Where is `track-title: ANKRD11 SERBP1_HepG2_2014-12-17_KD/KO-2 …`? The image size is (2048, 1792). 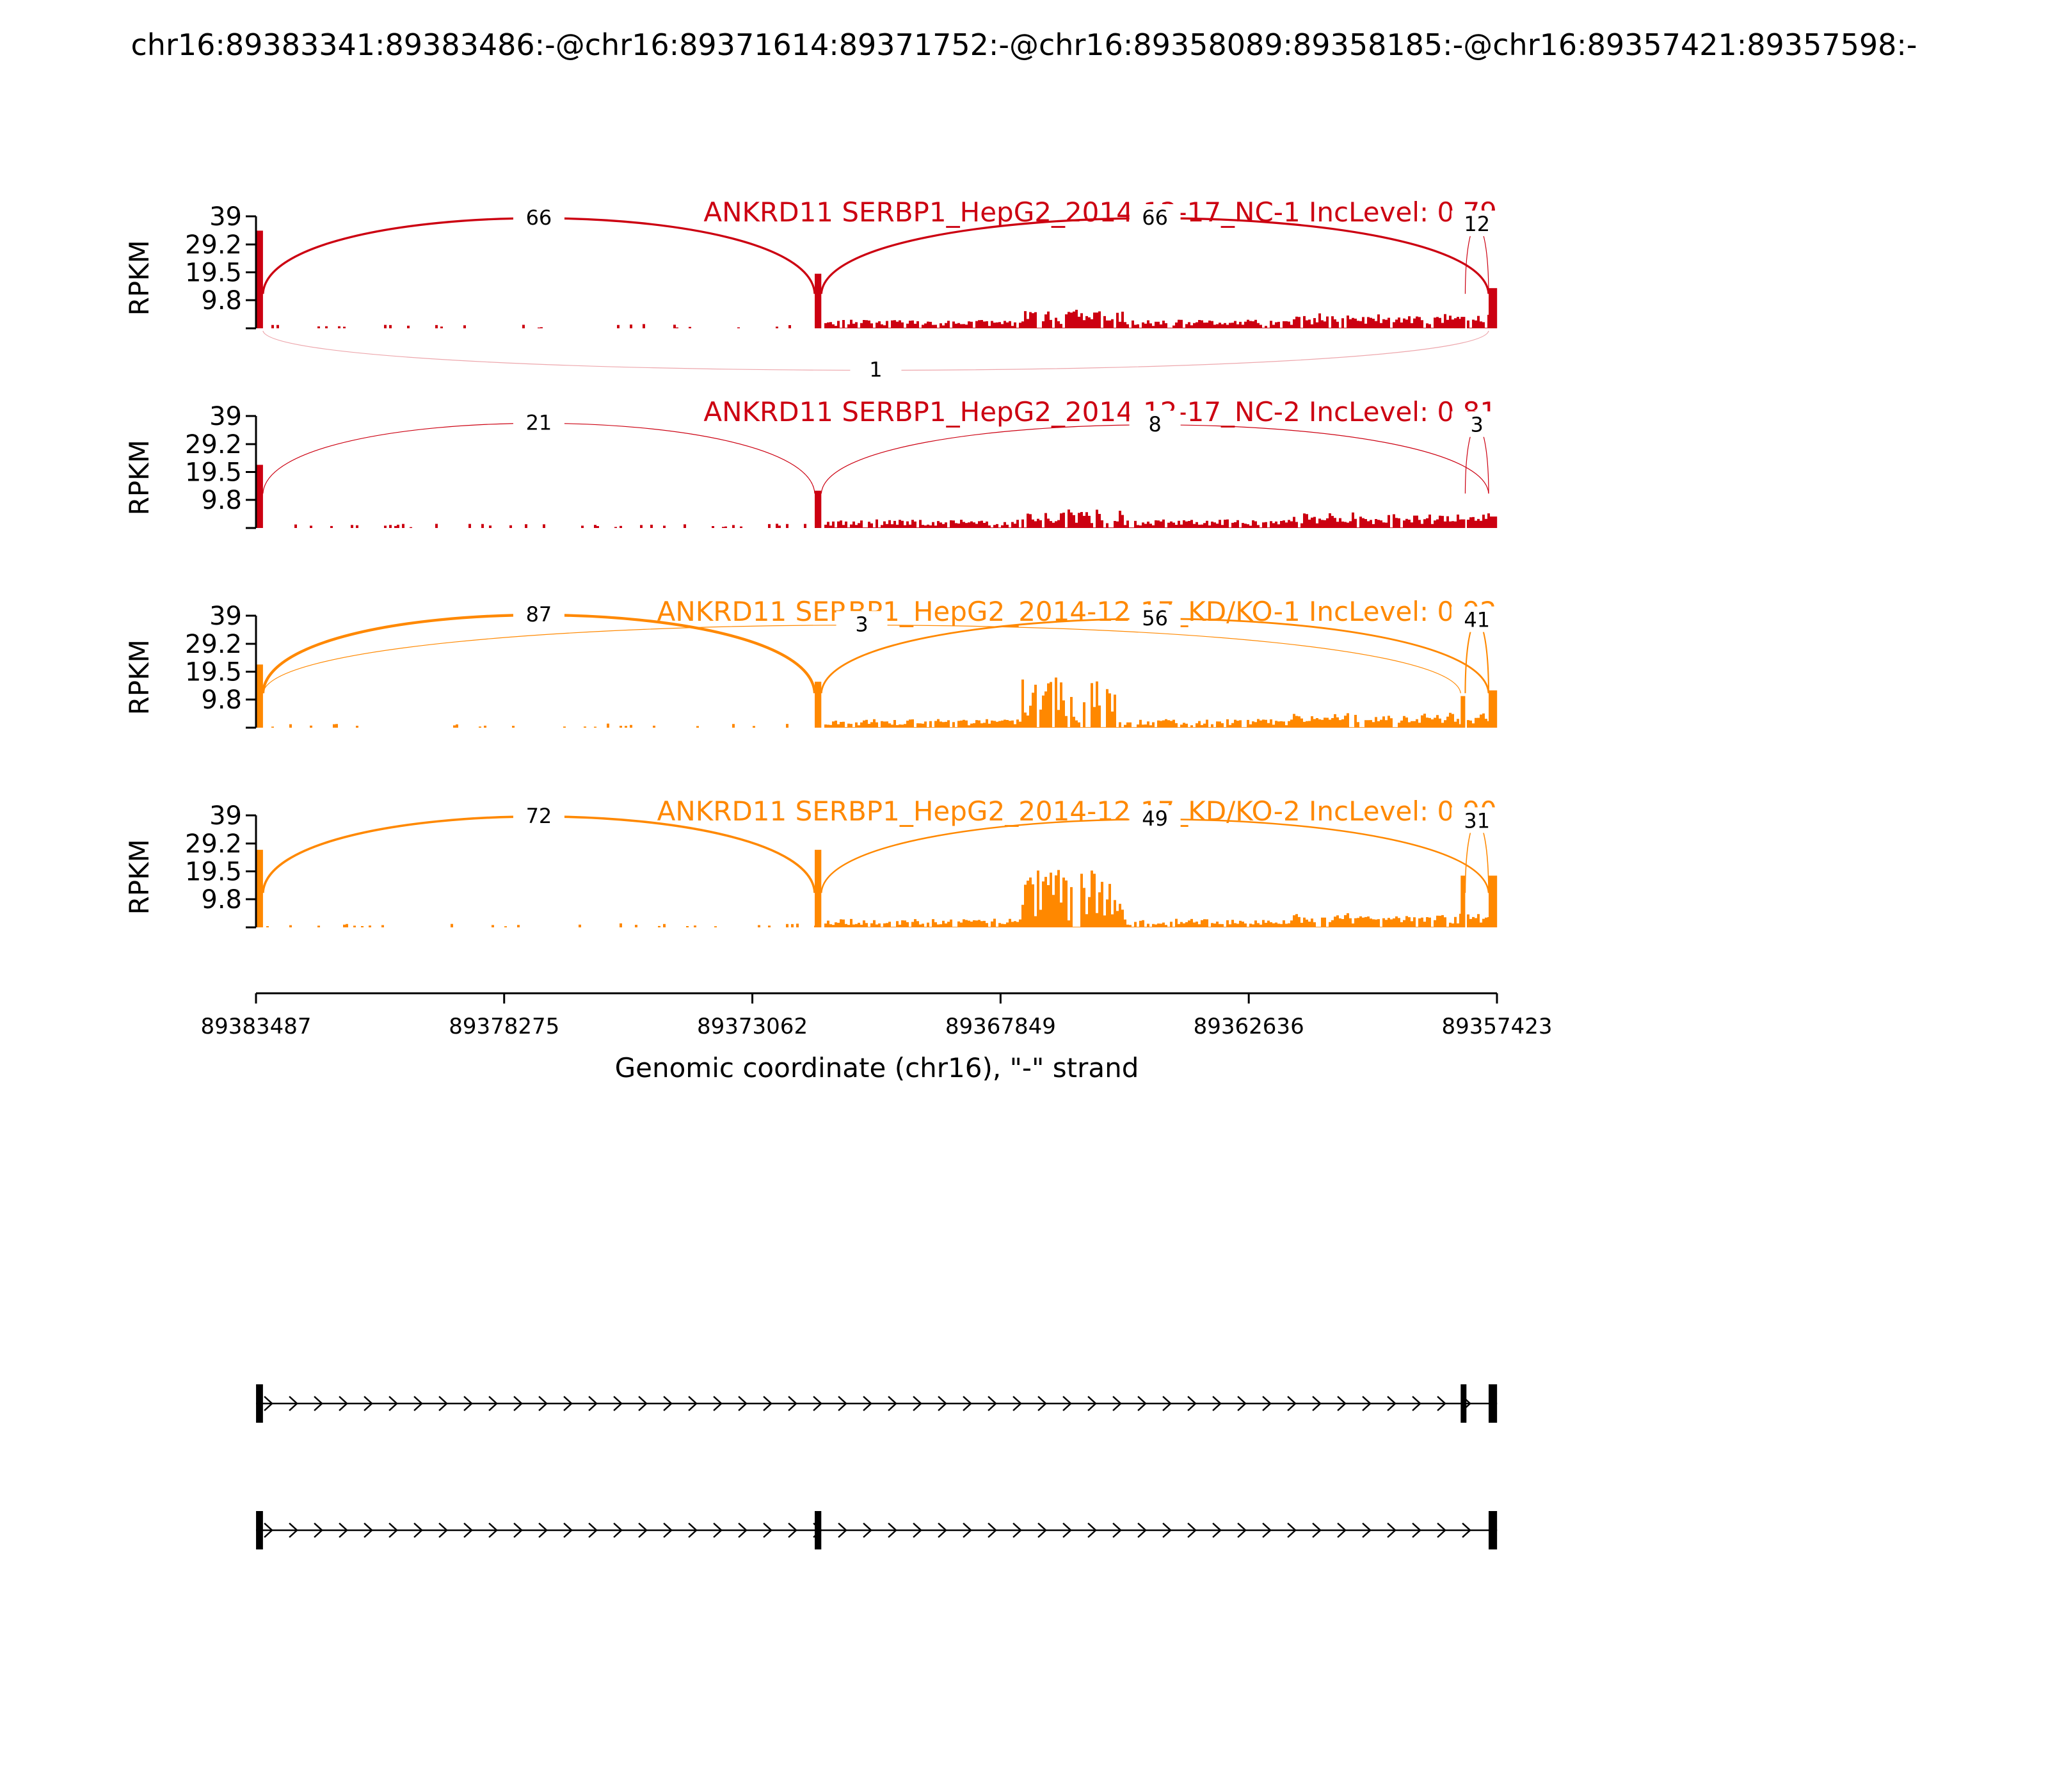 track-title: ANKRD11 SERBP1_HepG2_2014-12-17_KD/KO-2 … is located at coordinates (1077, 811).